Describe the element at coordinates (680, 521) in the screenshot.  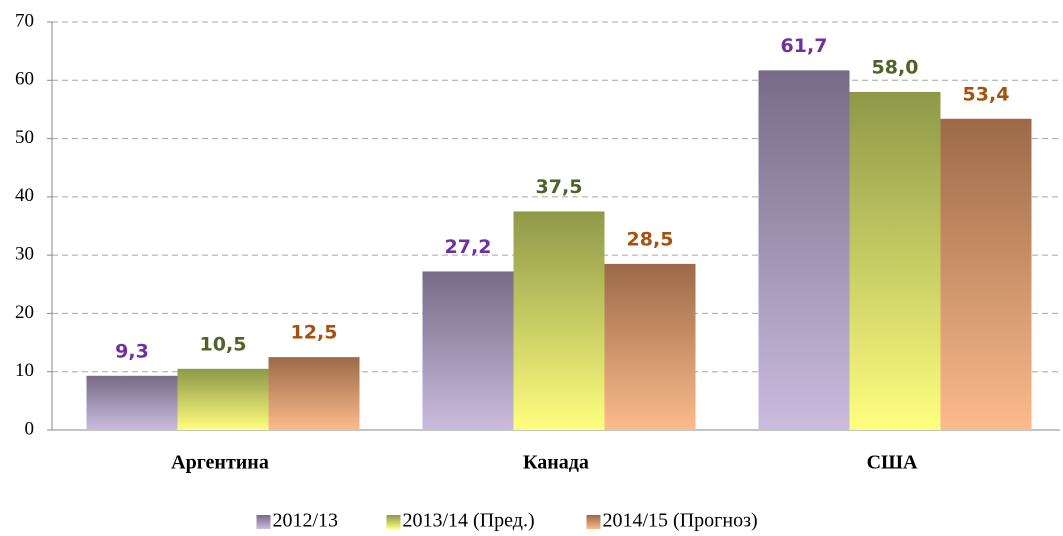
I see `legend-label: 2014/15 (Прогноз)` at that location.